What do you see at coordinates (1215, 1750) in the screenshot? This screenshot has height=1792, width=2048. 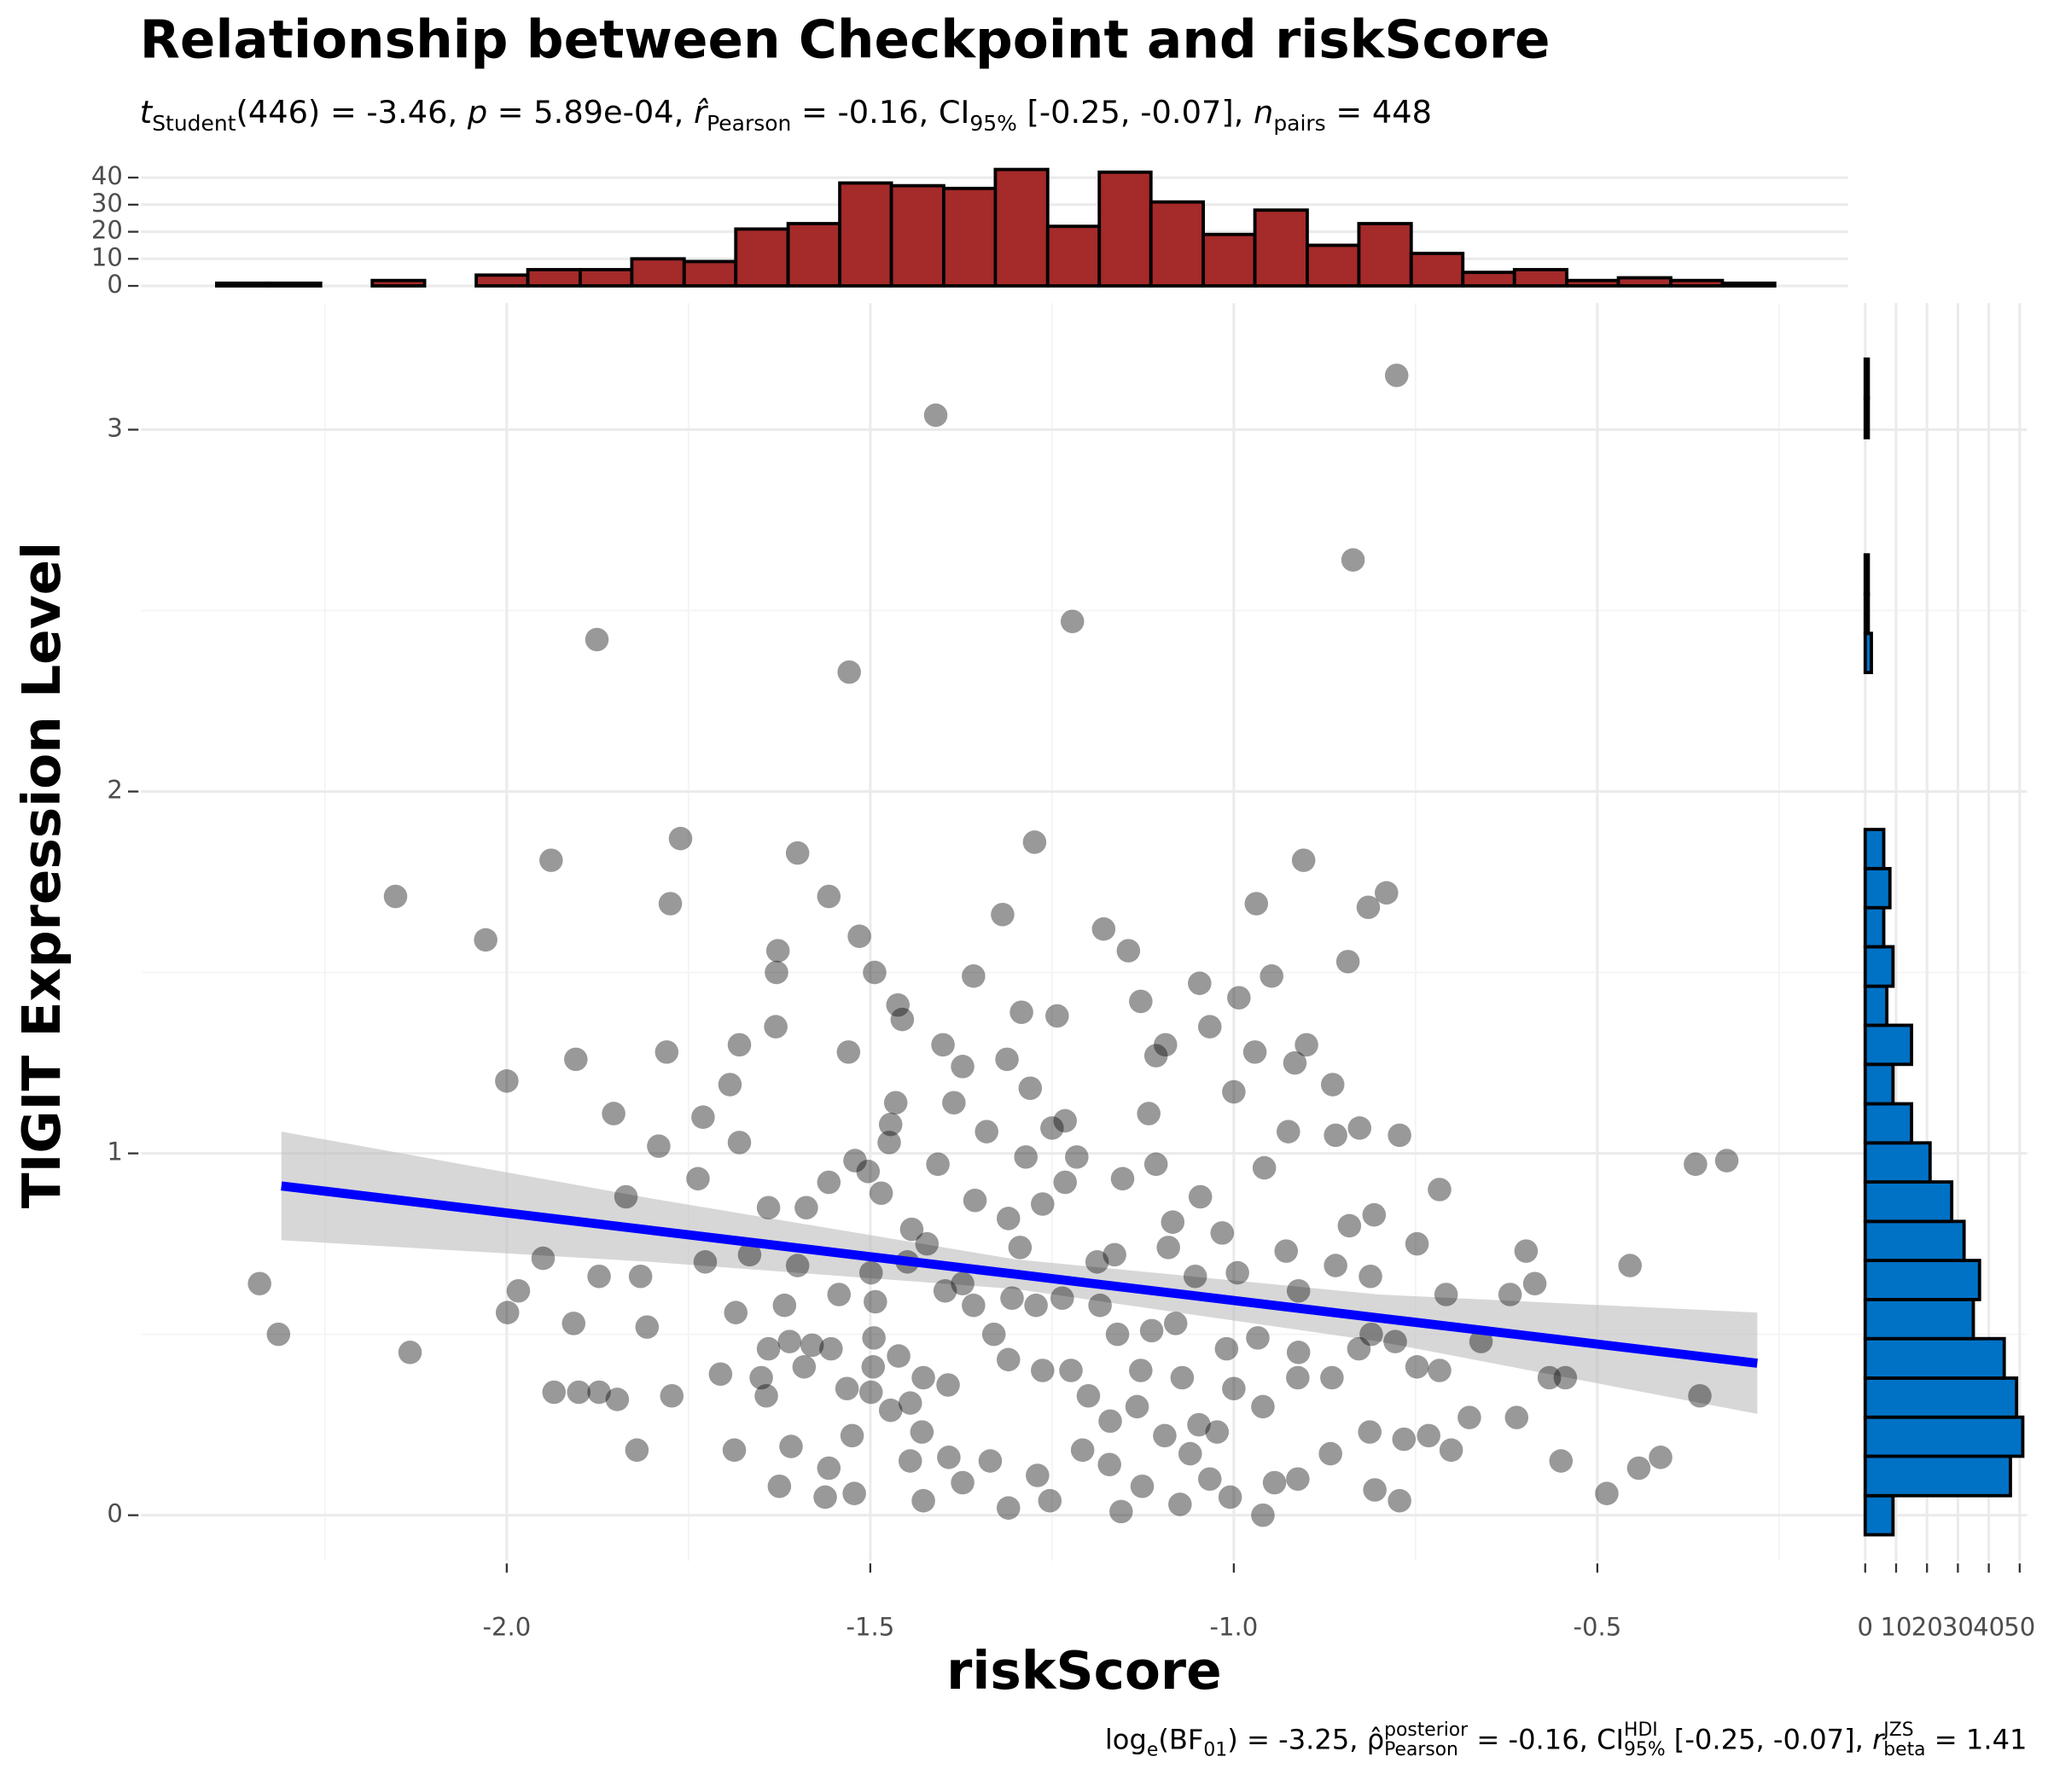 I see `caption-part: 01` at bounding box center [1215, 1750].